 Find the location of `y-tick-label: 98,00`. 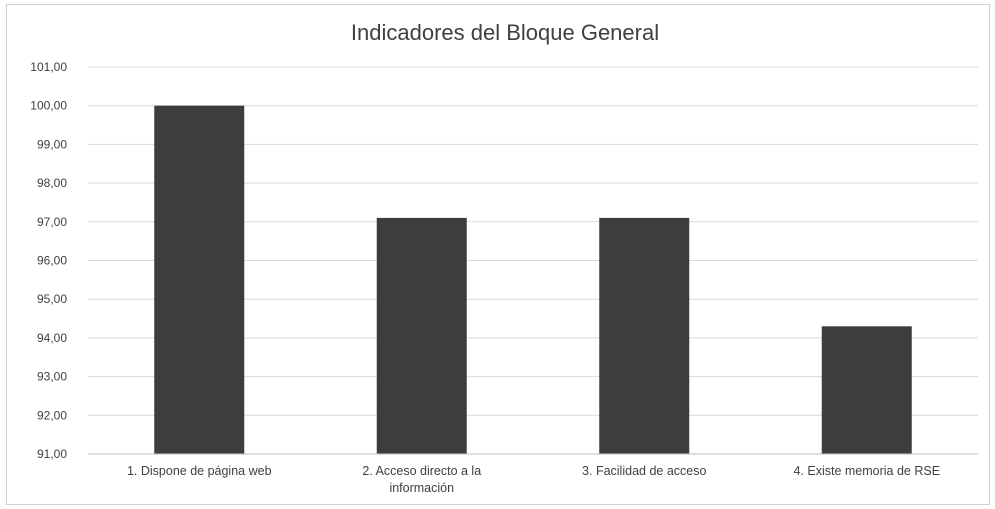

y-tick-label: 98,00 is located at coordinates (52, 183).